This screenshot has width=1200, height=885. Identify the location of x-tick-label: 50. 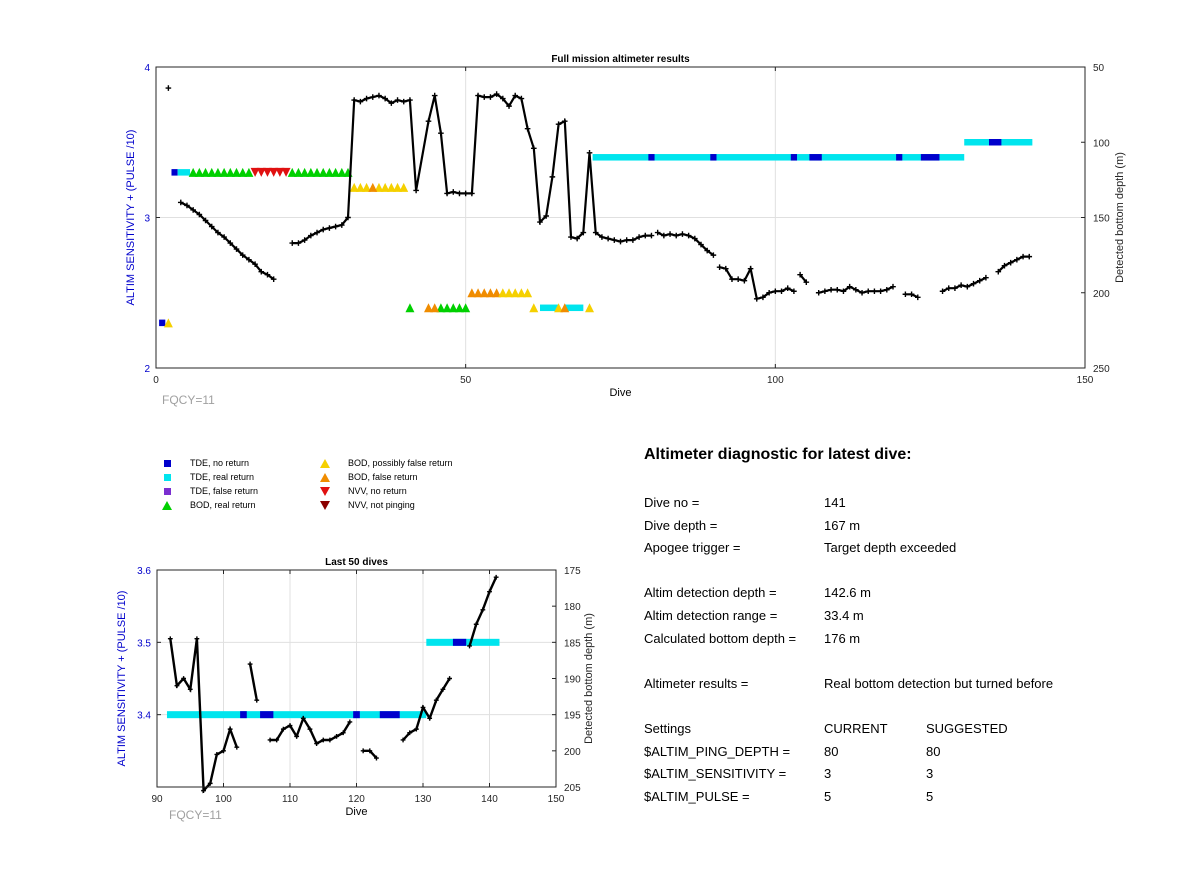
(466, 380).